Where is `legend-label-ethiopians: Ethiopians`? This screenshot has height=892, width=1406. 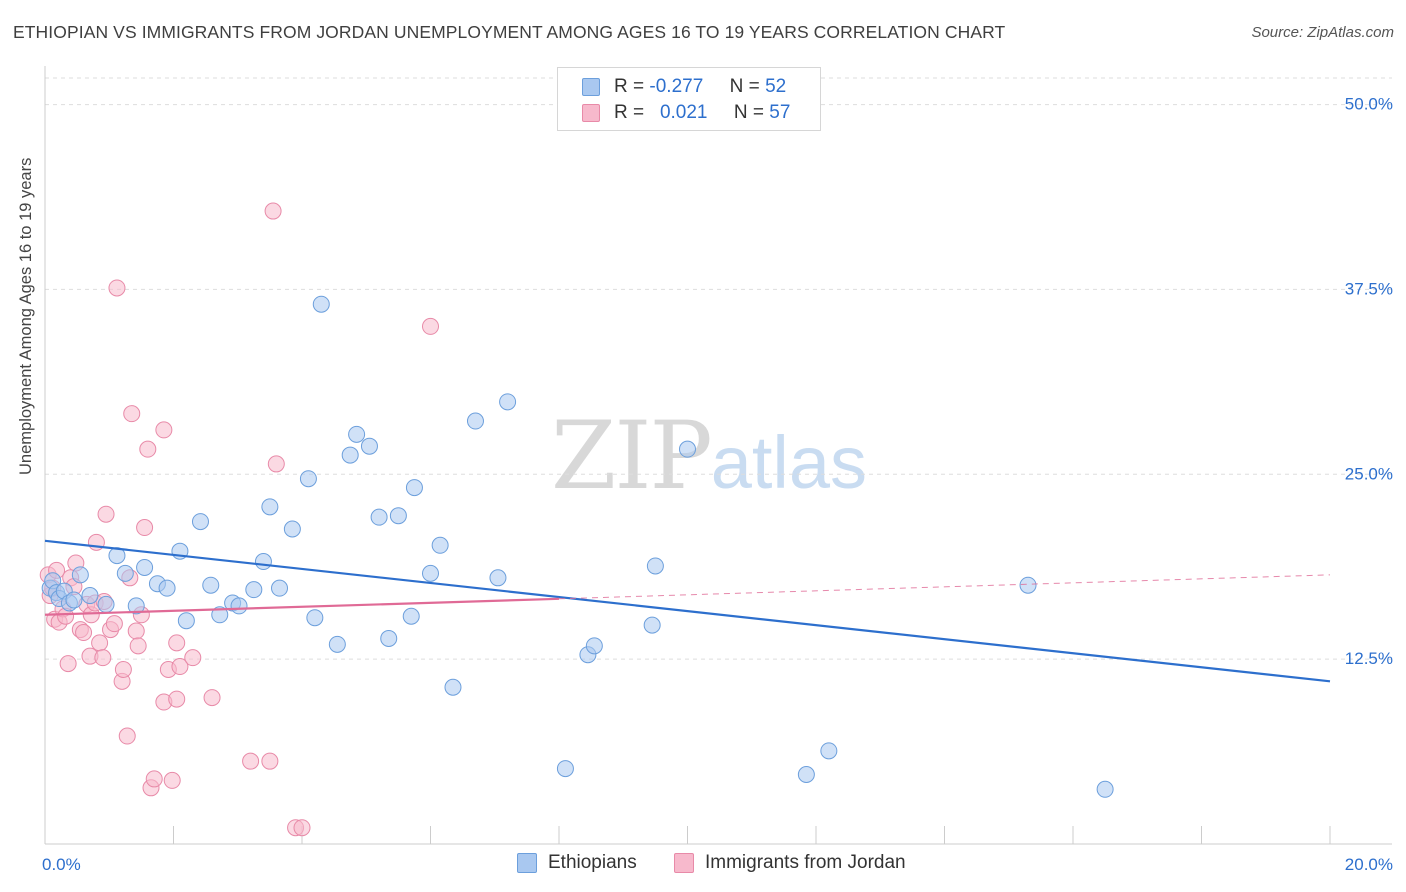
legend-label-ethiopians: Ethiopians is located at coordinates (592, 862).